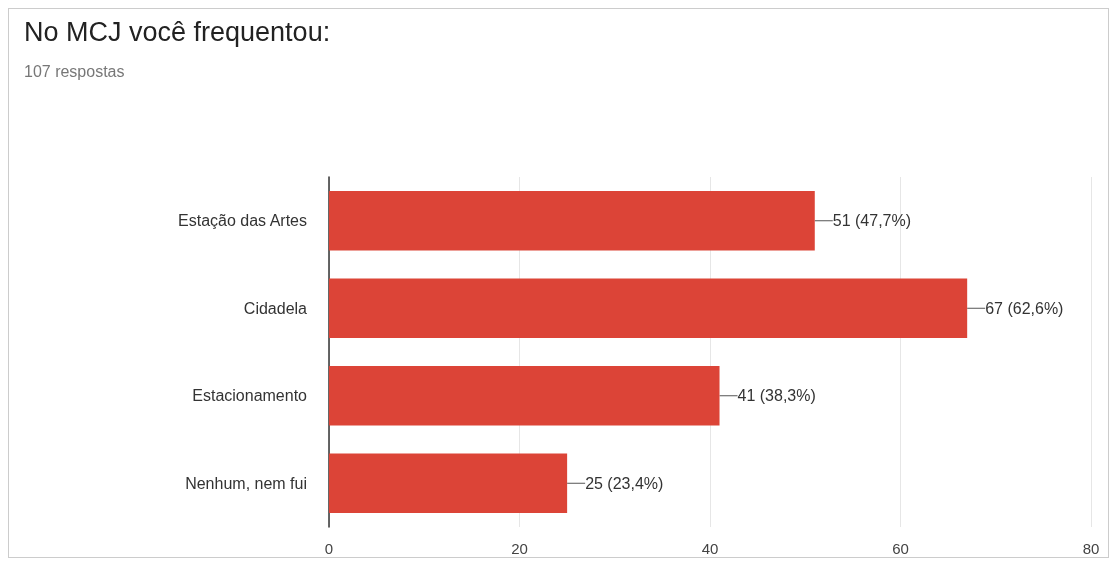 The height and width of the screenshot is (566, 1117). I want to click on y-tick-label: Estacionamento, so click(250, 396).